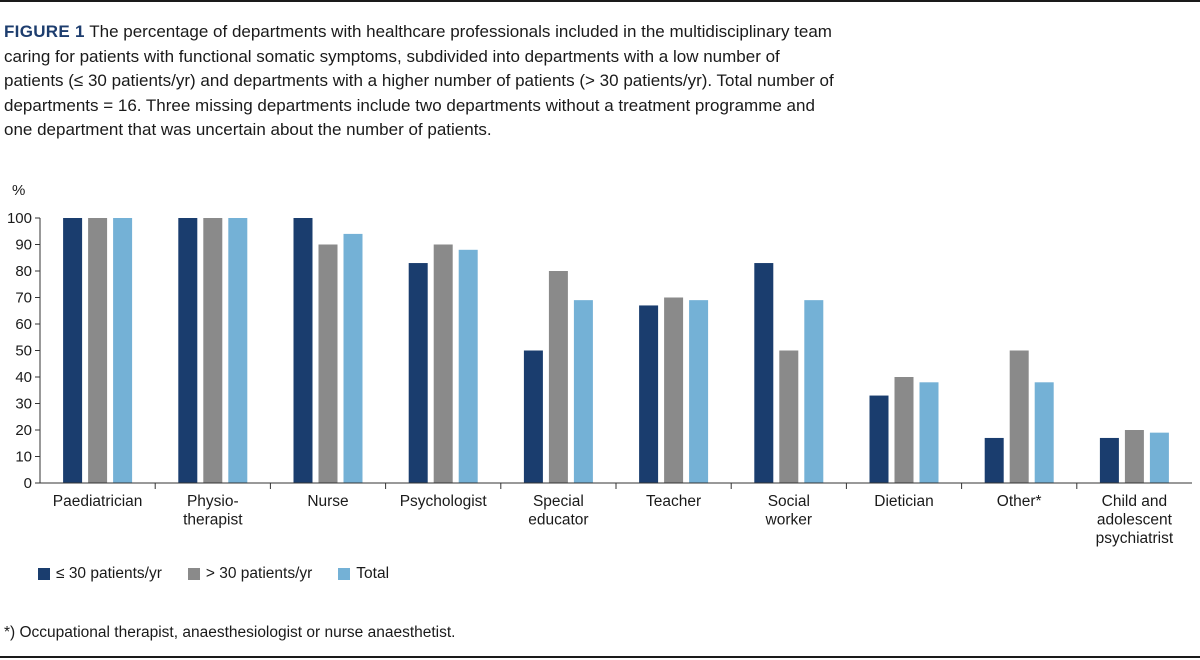 This screenshot has width=1200, height=660. Describe the element at coordinates (23, 298) in the screenshot. I see `y-tick-label: 70` at that location.